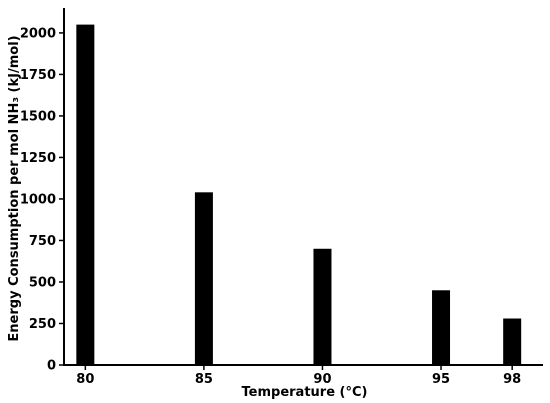  Describe the element at coordinates (204, 379) in the screenshot. I see `x-tick-label: 85` at that location.